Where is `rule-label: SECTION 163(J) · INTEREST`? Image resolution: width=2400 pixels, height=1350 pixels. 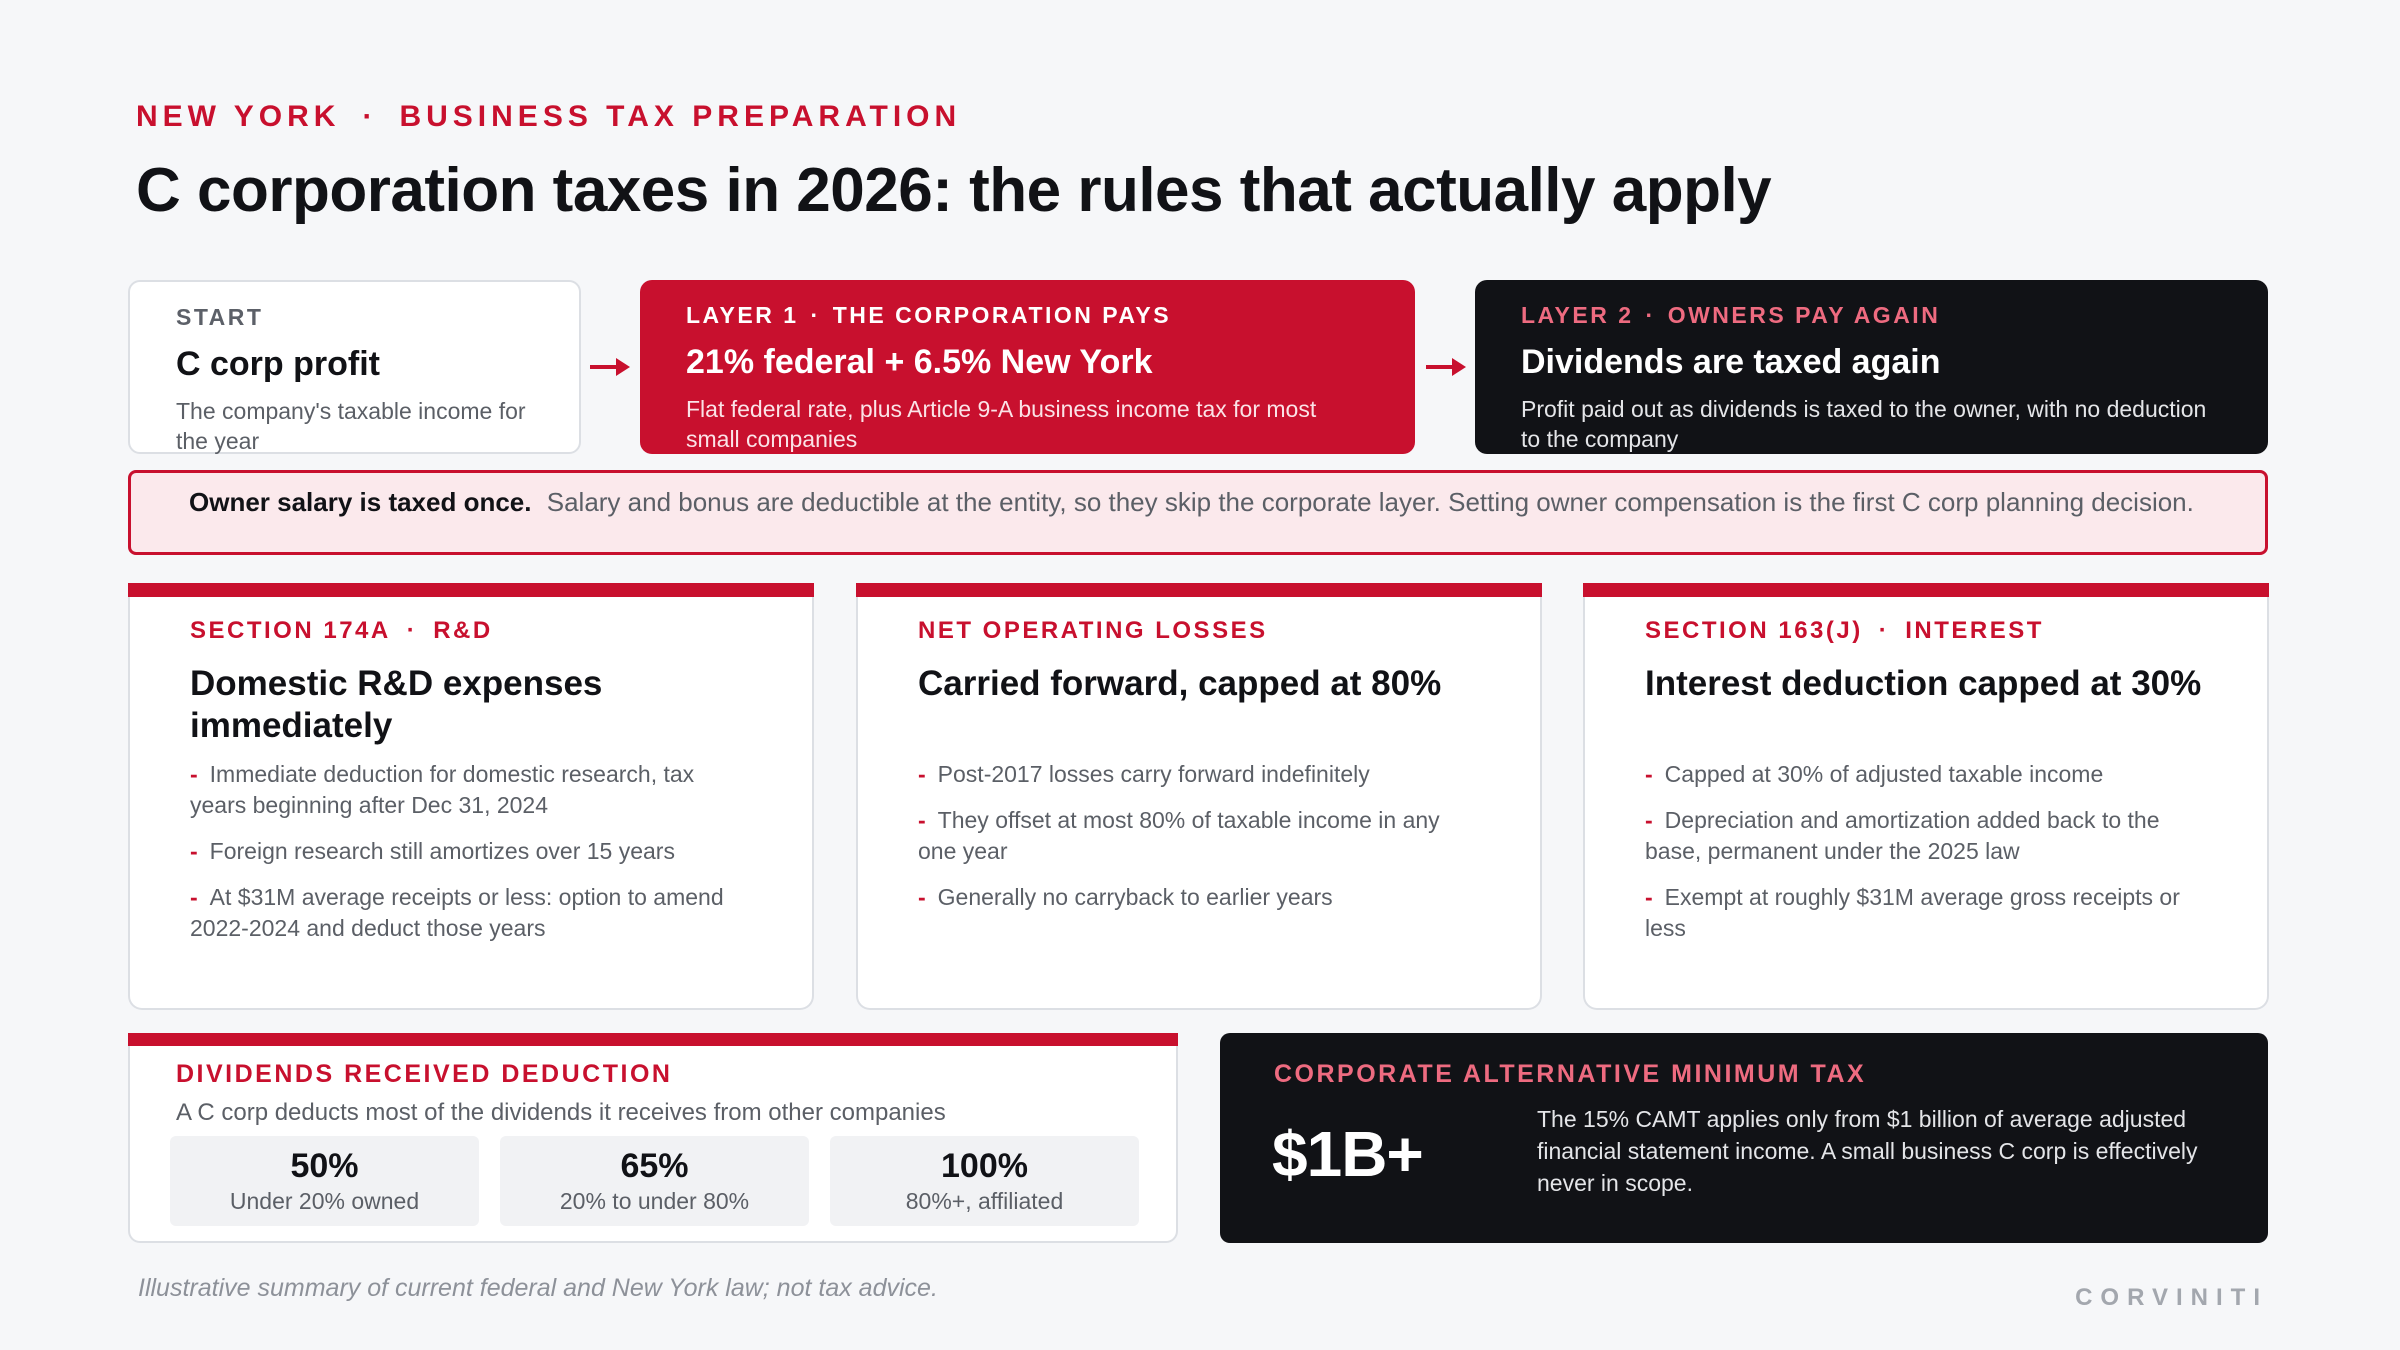
rule-label: SECTION 163(J) · INTEREST is located at coordinates (1926, 631).